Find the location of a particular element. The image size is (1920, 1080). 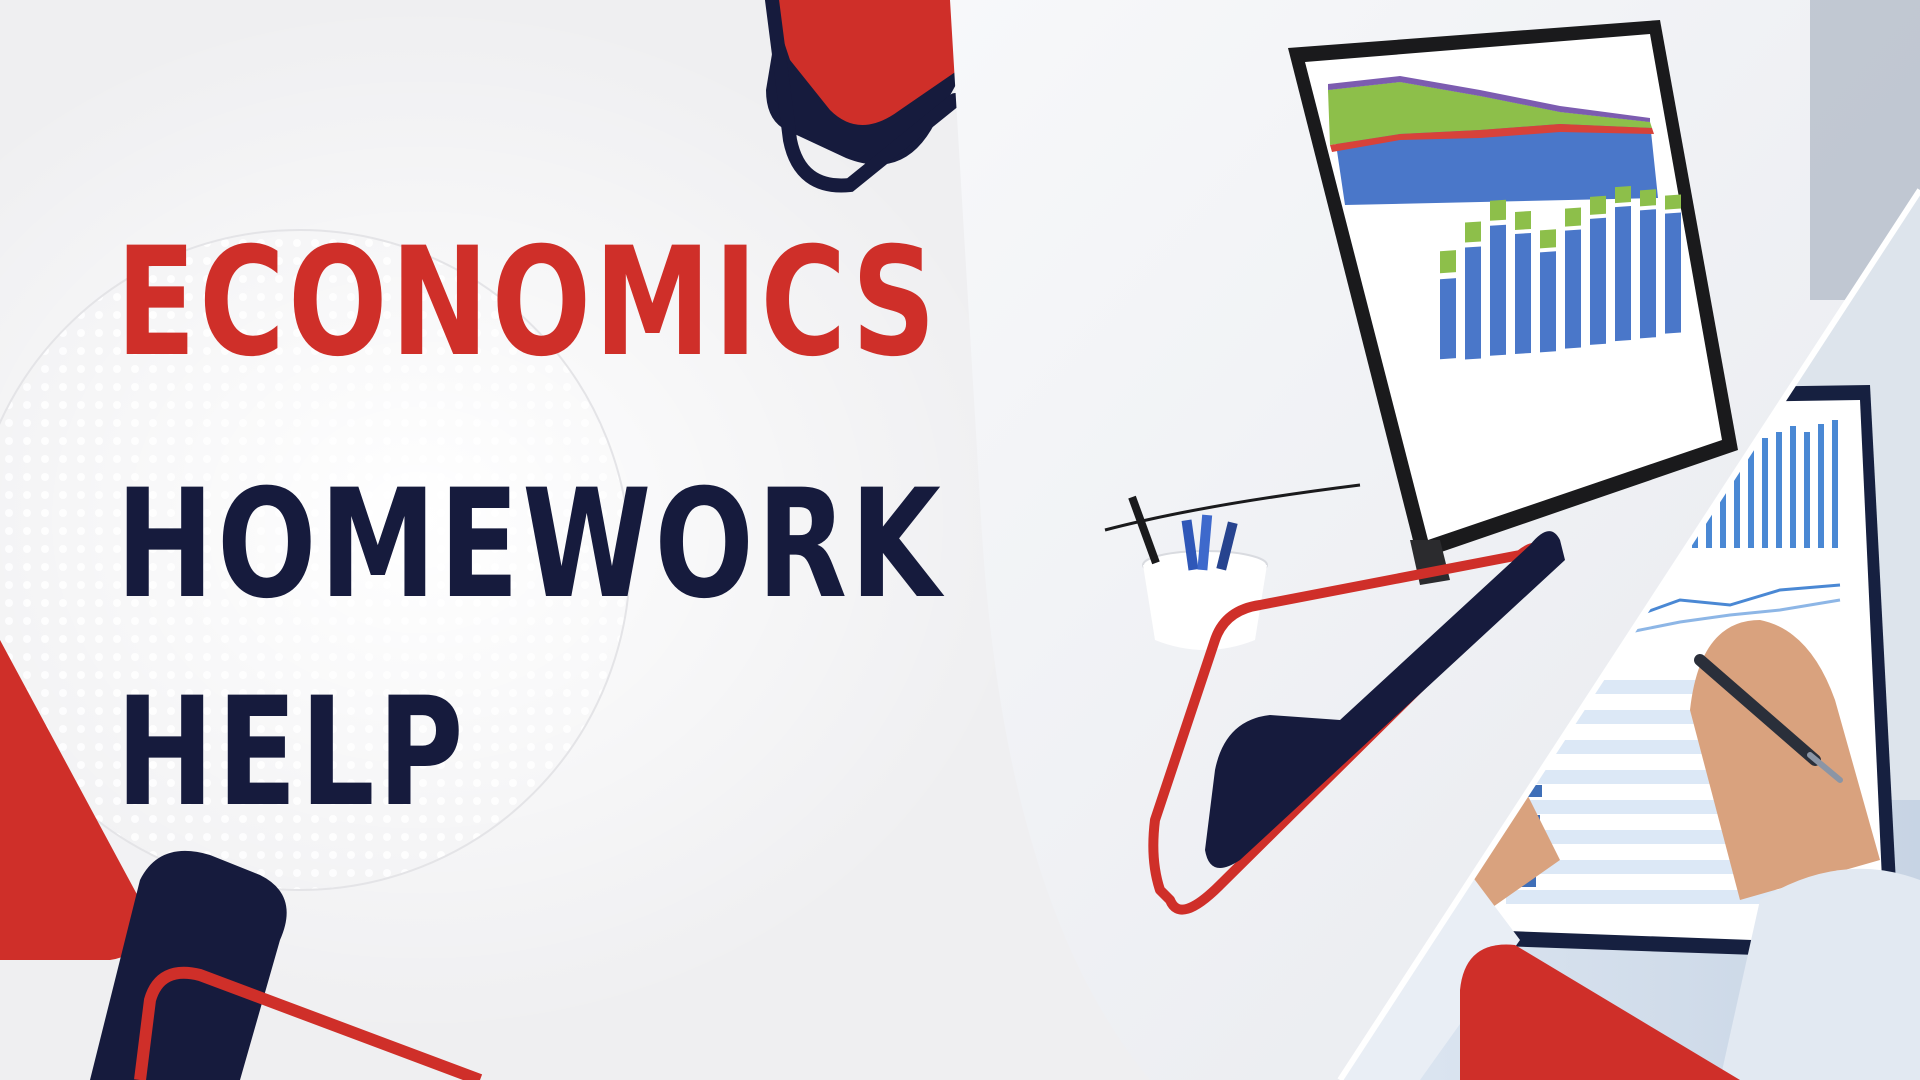

bottom-left-red-triangle is located at coordinates (71, 800).